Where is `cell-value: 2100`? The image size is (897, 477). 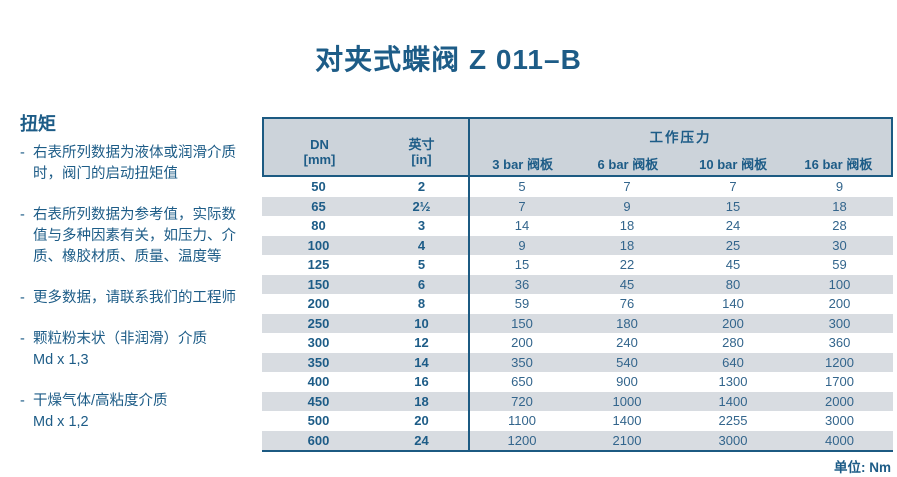 cell-value: 2100 is located at coordinates (627, 440).